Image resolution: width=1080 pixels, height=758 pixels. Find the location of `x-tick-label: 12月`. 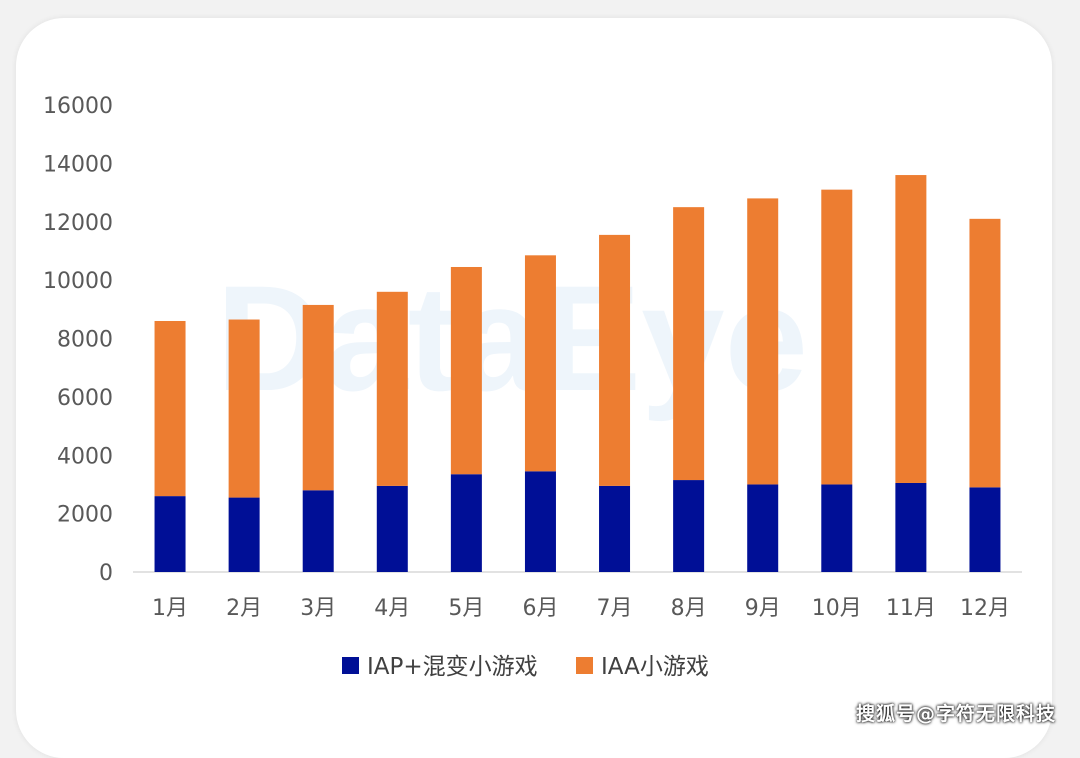

x-tick-label: 12月 is located at coordinates (985, 608).